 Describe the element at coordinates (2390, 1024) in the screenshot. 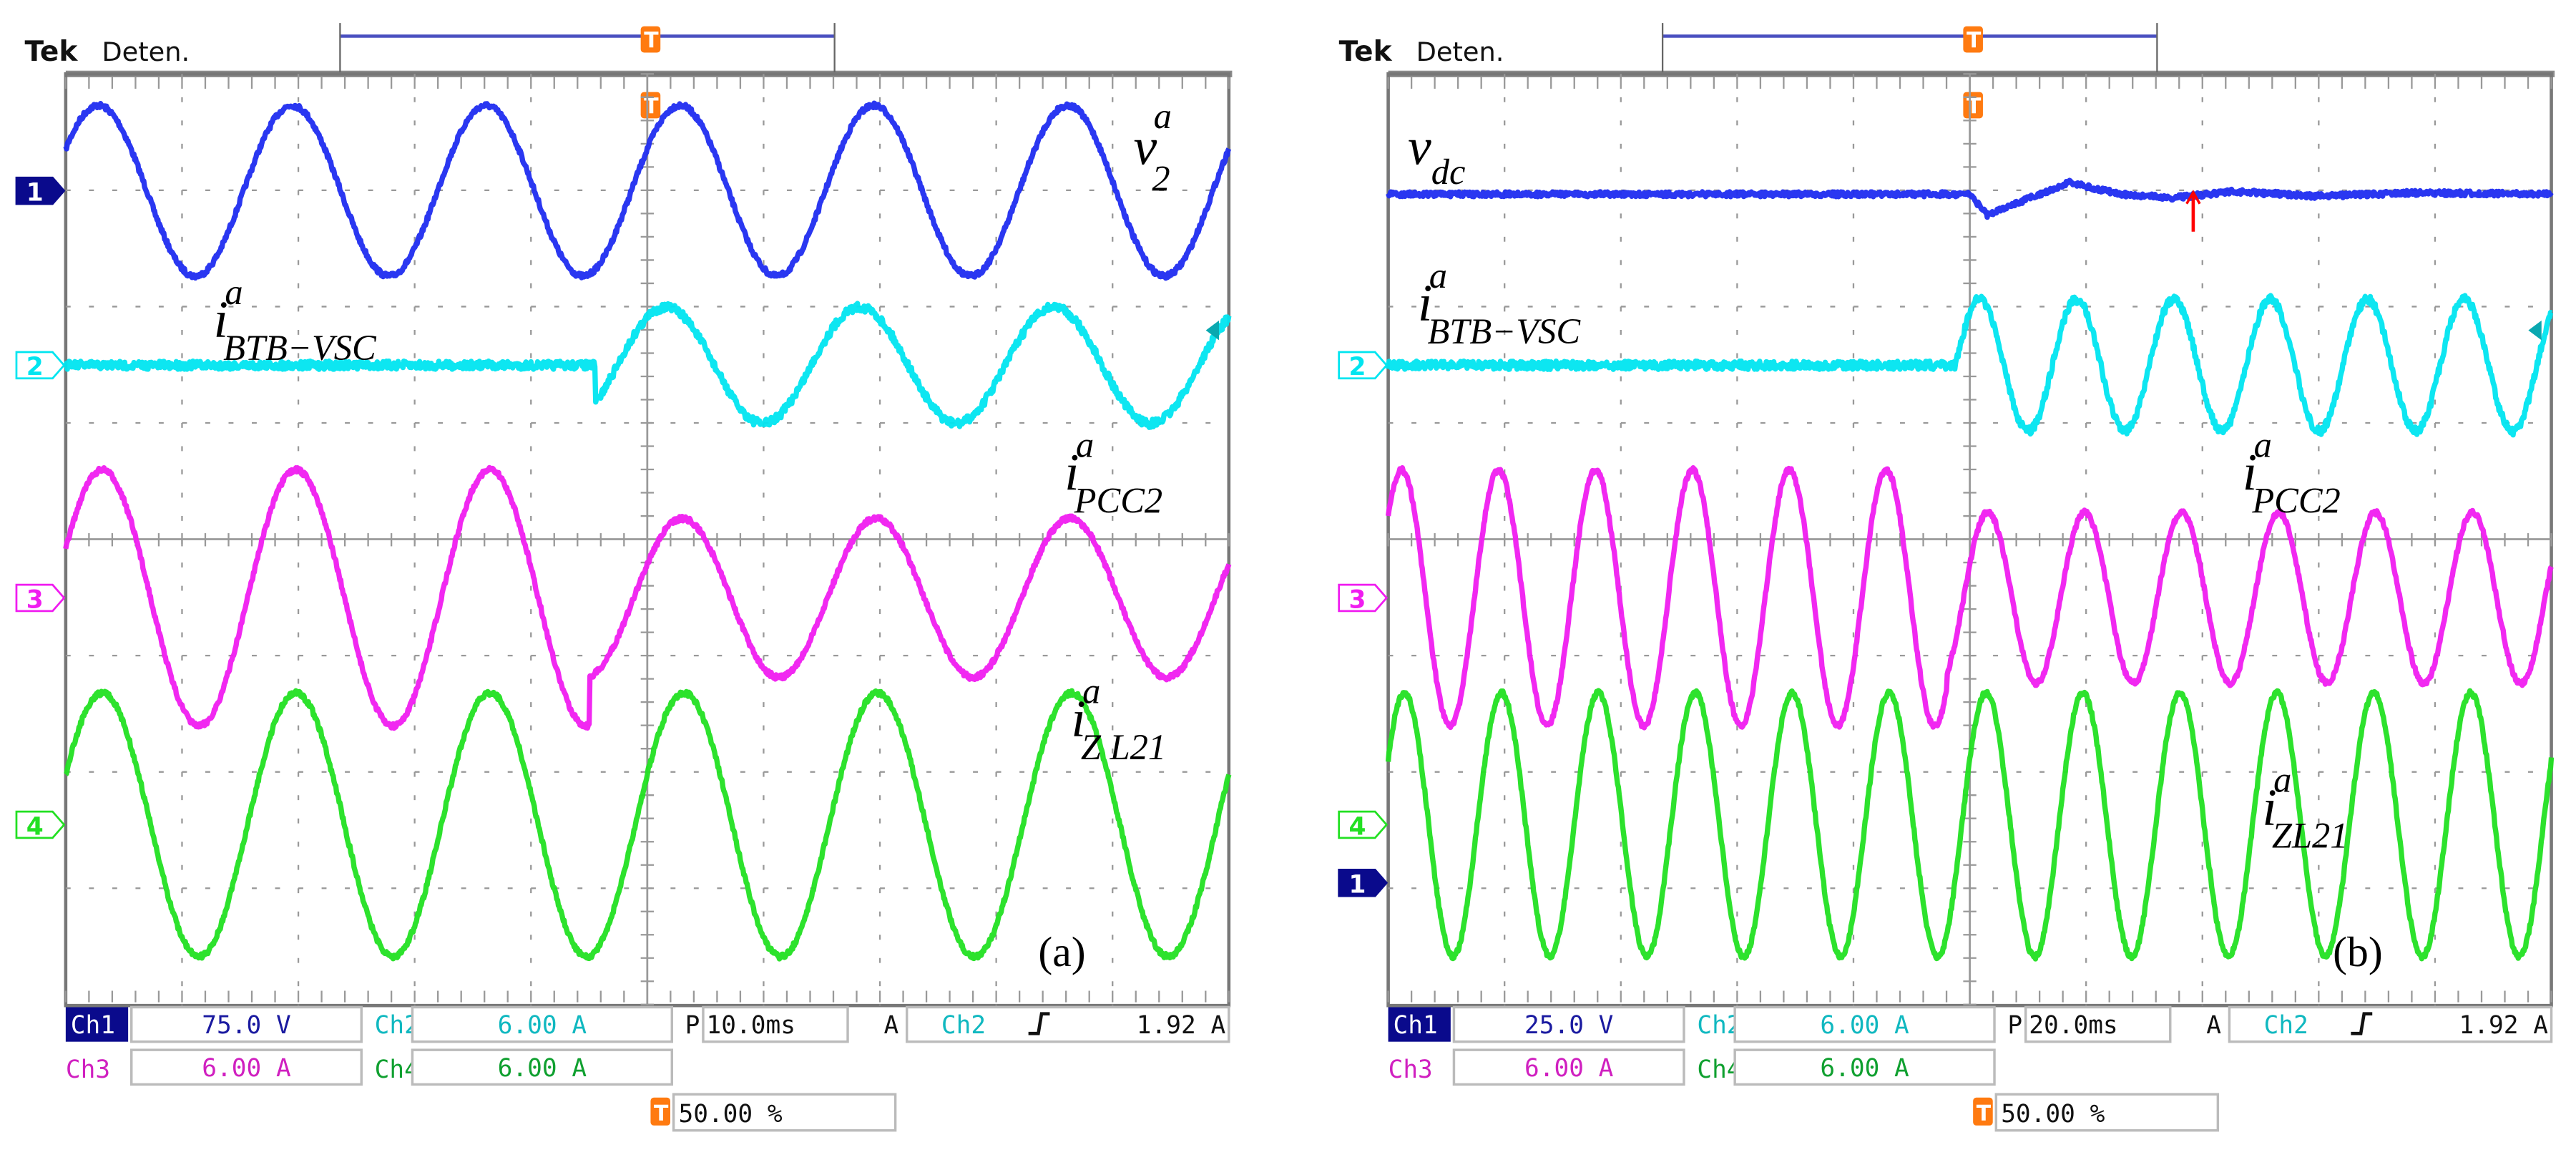

I see `trigger-box` at that location.